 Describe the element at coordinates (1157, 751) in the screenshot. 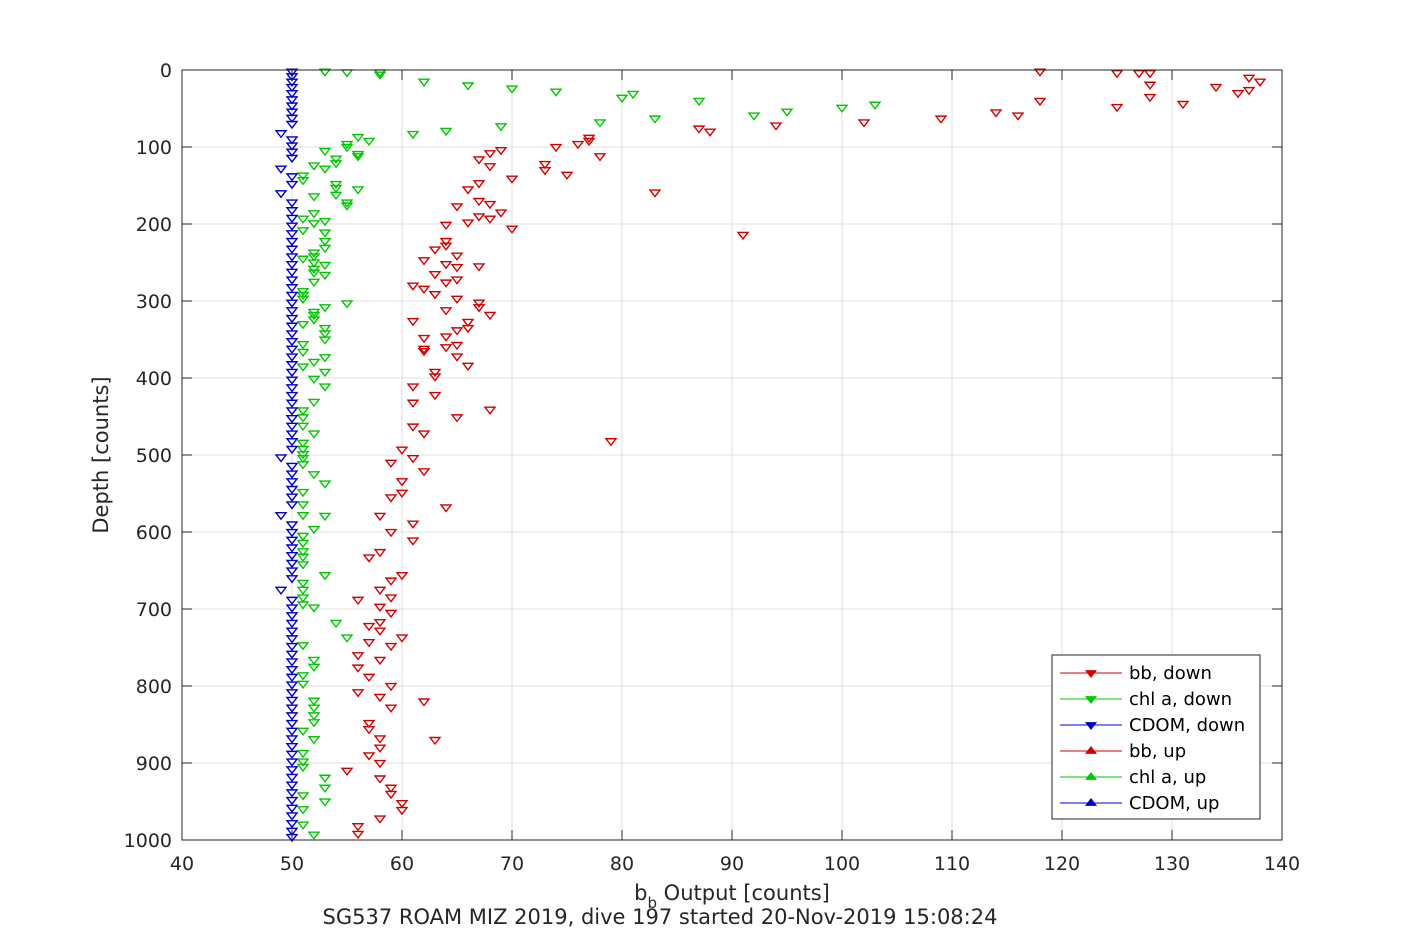

I see `legend-label: bb, up` at that location.